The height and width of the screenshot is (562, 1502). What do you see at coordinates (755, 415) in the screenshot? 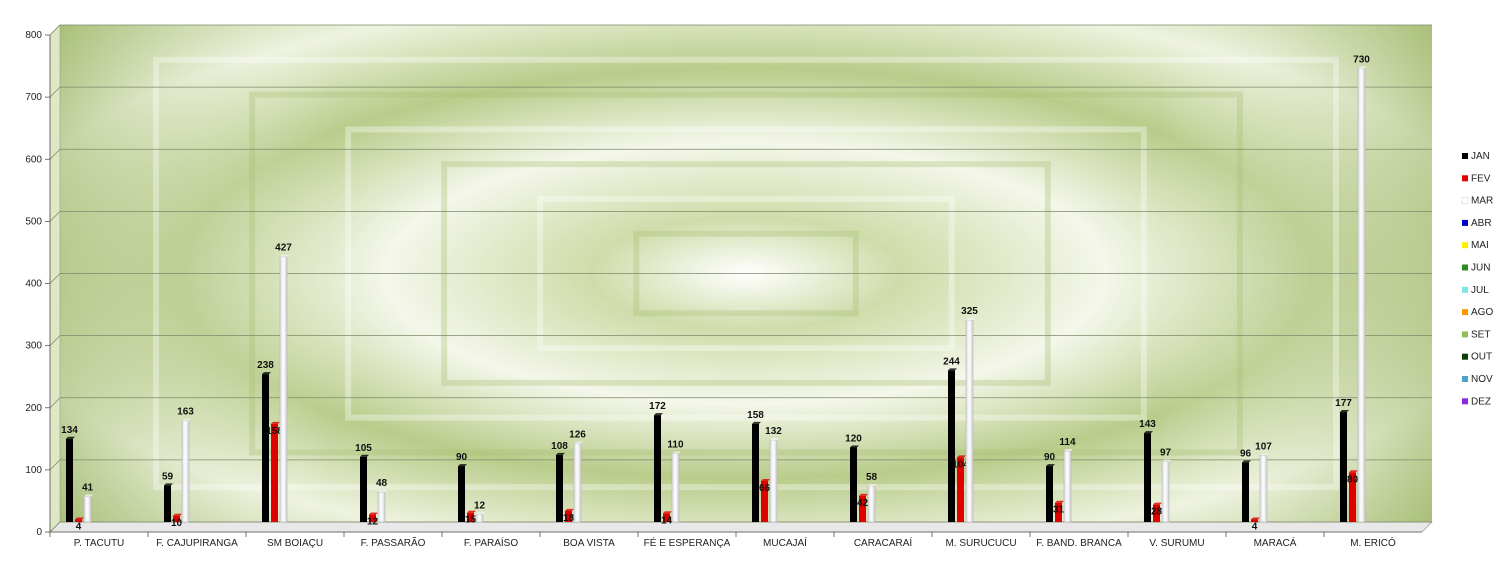
I see `data-label: 158` at bounding box center [755, 415].